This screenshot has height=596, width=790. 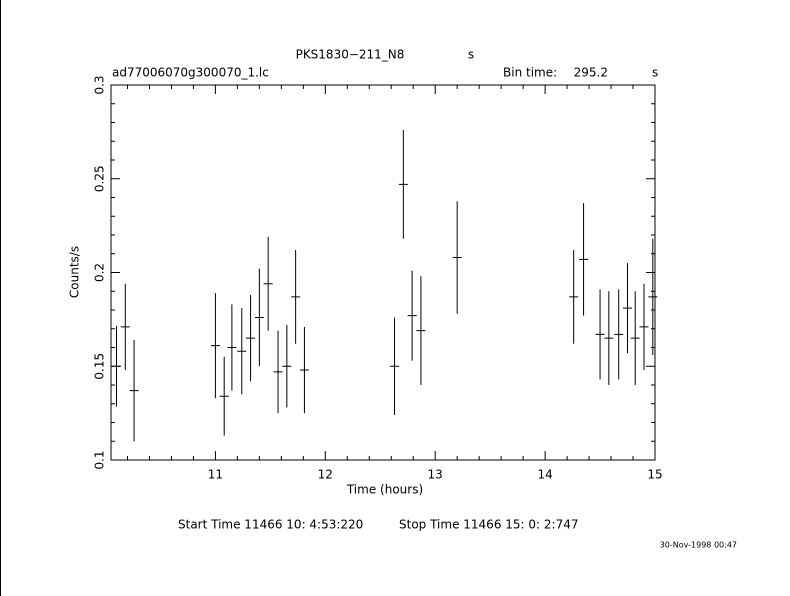 I want to click on x-tick-label: 15, so click(x=654, y=475).